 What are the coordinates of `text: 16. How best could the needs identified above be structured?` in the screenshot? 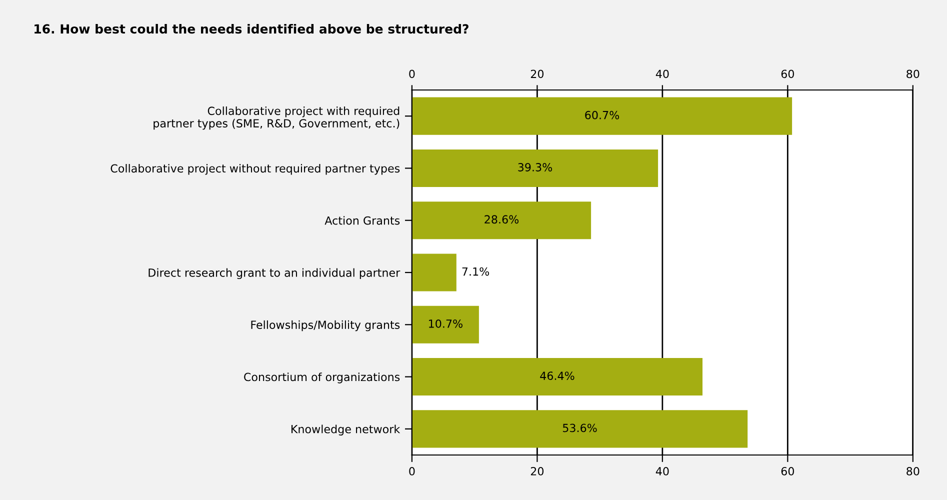 It's located at (251, 29).